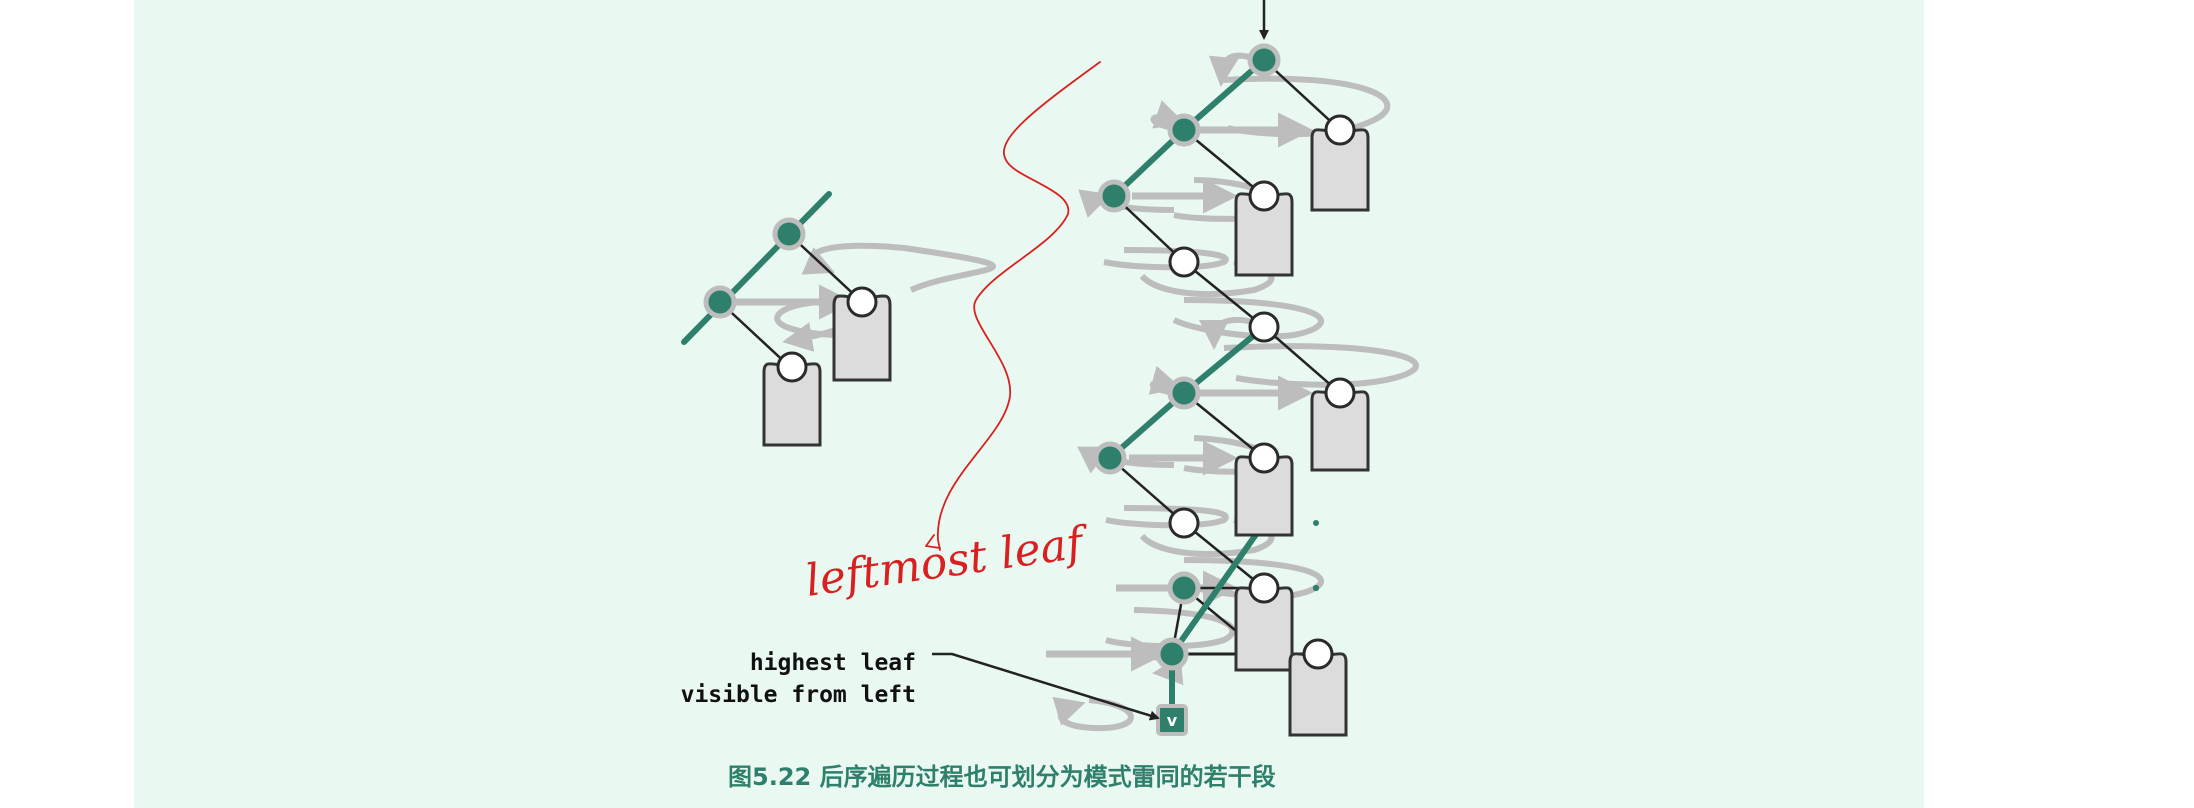  Describe the element at coordinates (947, 562) in the screenshot. I see `handwritten-note: leftmost leaf` at that location.